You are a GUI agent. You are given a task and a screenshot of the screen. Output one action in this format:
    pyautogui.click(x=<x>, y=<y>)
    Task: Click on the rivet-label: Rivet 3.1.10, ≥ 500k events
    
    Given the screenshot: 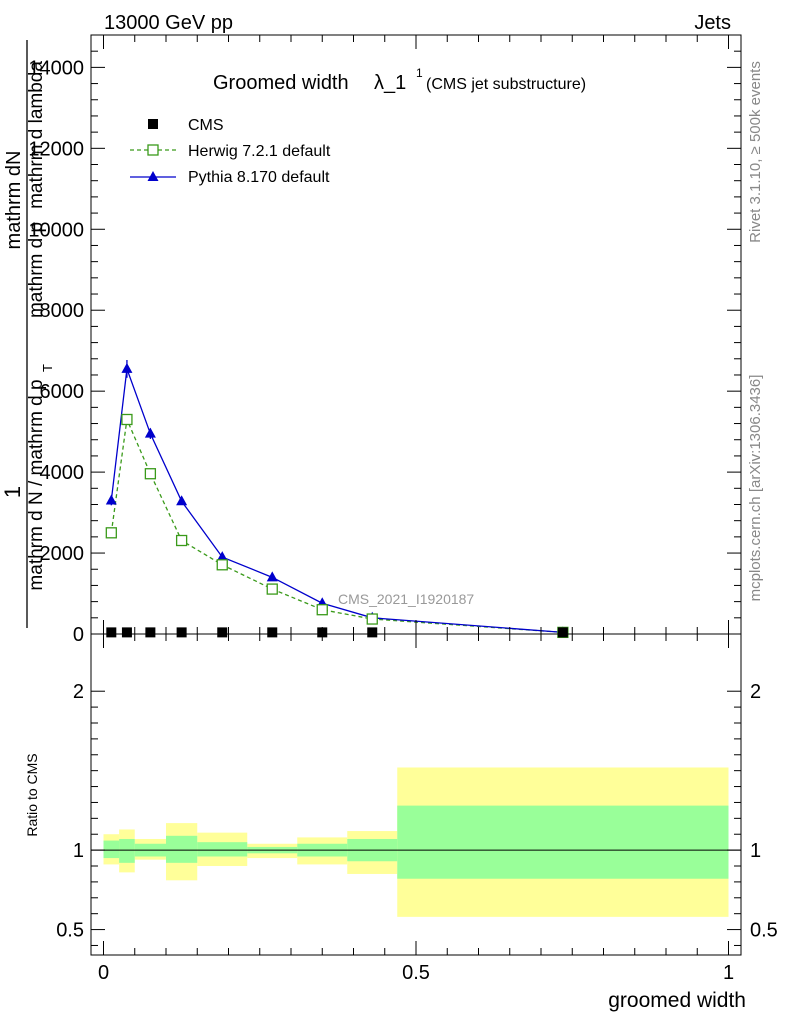 What is the action you would take?
    pyautogui.click(x=755, y=152)
    